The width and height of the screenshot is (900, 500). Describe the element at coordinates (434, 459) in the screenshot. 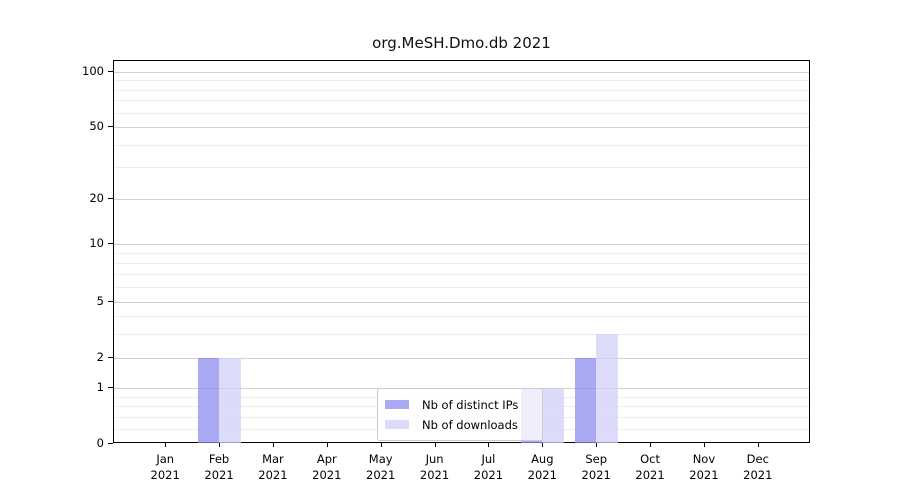

I see `x-tick-month: Jun` at that location.